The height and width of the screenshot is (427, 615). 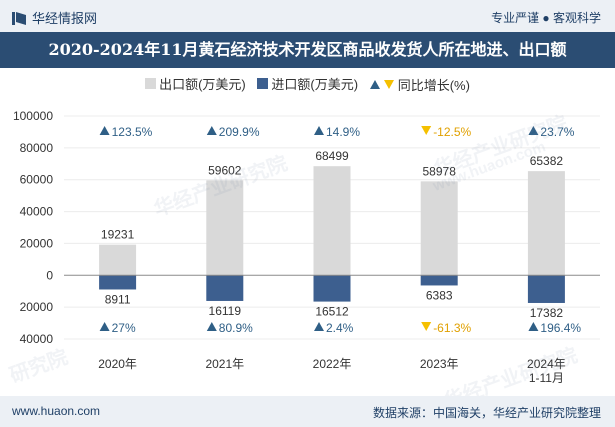 What do you see at coordinates (560, 328) in the screenshot?
I see `growth-label: 196.4%` at bounding box center [560, 328].